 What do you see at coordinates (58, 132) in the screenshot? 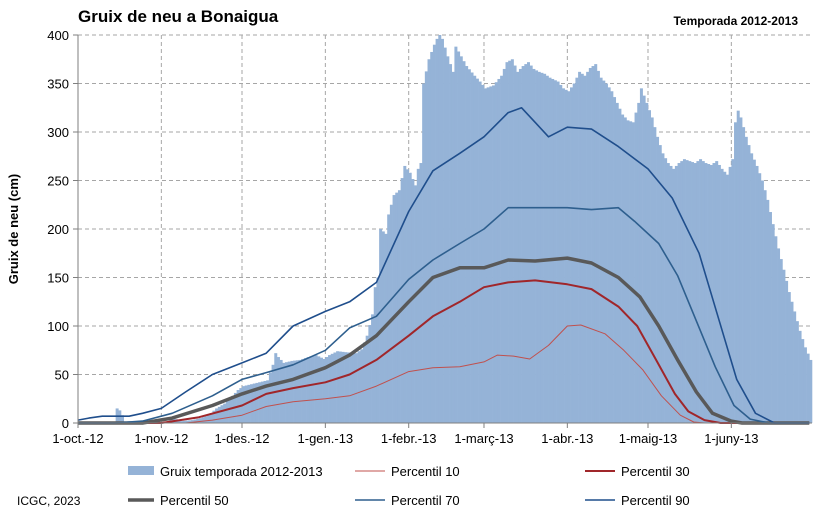
I see `y-tick-label: 300` at bounding box center [58, 132].